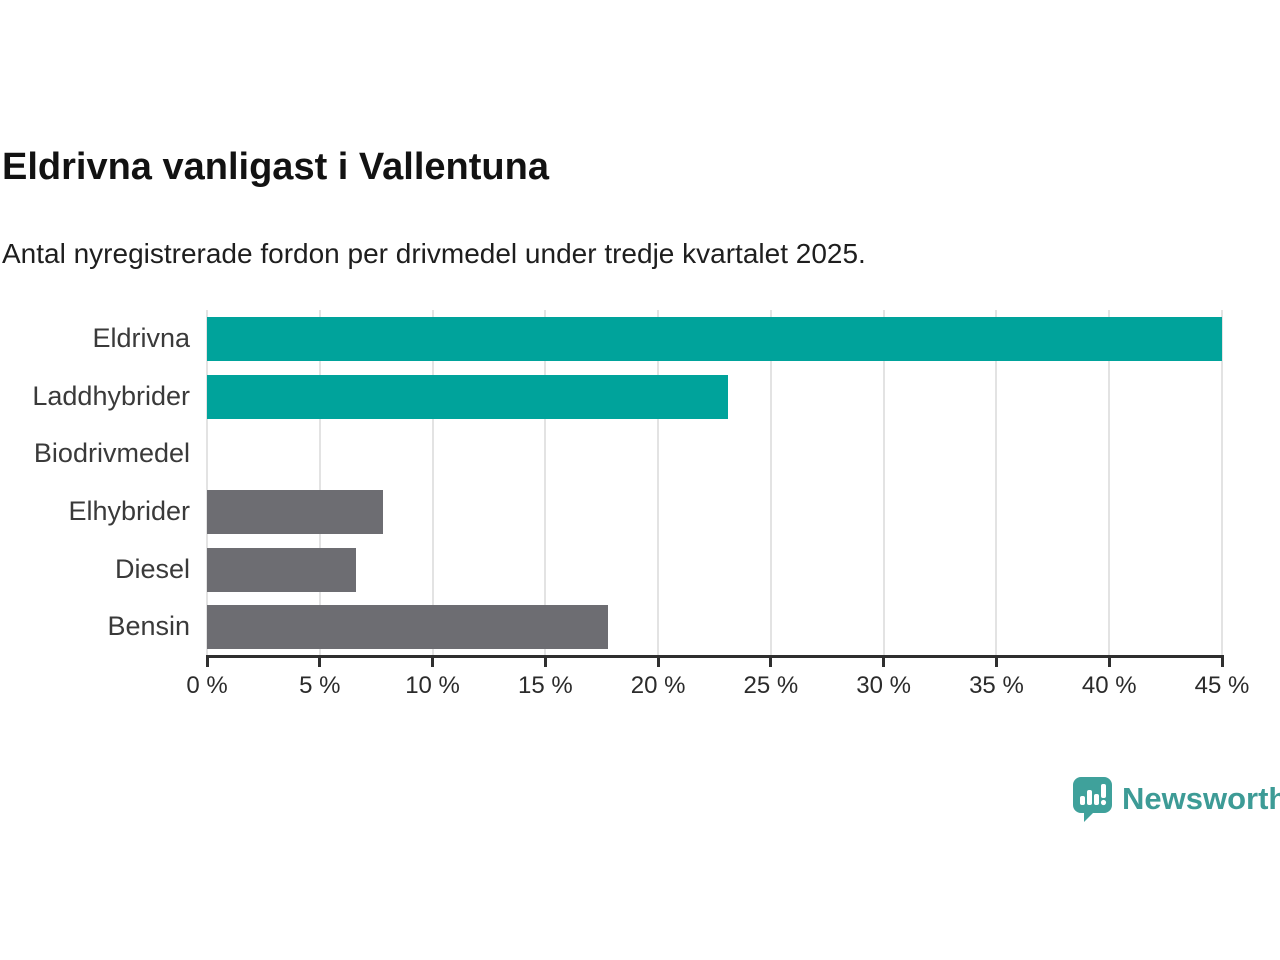  What do you see at coordinates (714, 656) in the screenshot?
I see `x-axis-line` at bounding box center [714, 656].